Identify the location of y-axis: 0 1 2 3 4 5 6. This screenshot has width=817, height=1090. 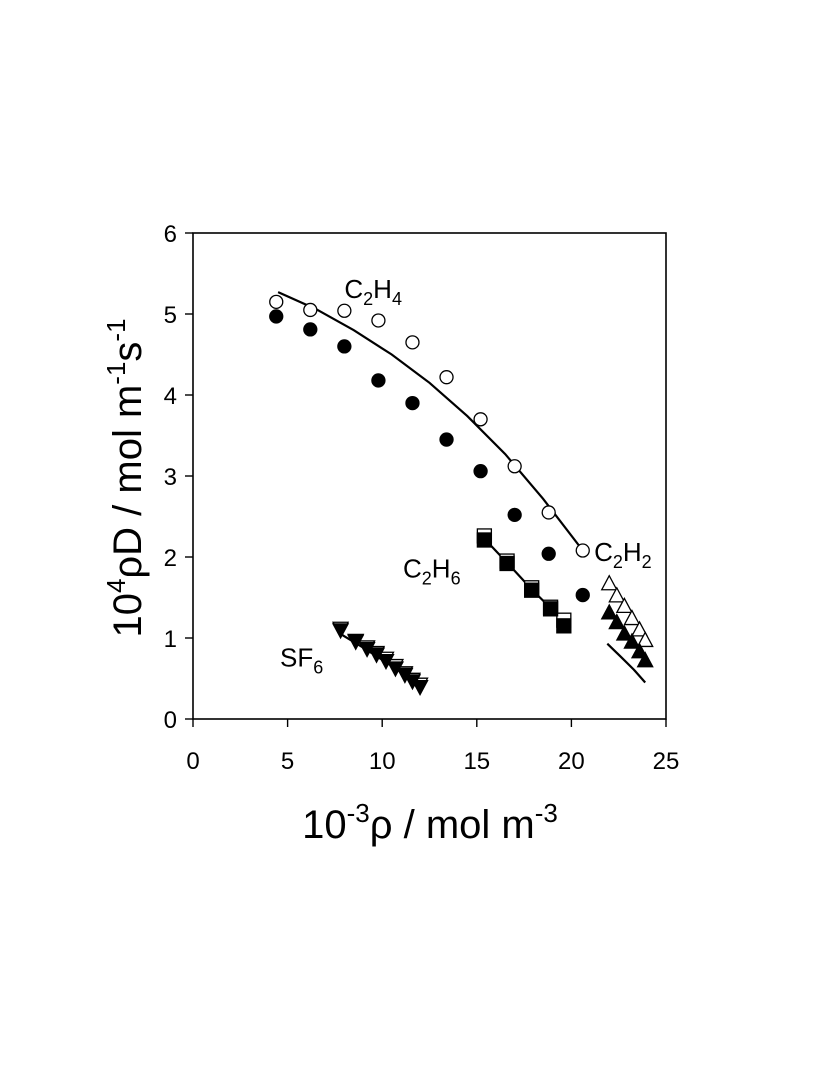
(178, 477).